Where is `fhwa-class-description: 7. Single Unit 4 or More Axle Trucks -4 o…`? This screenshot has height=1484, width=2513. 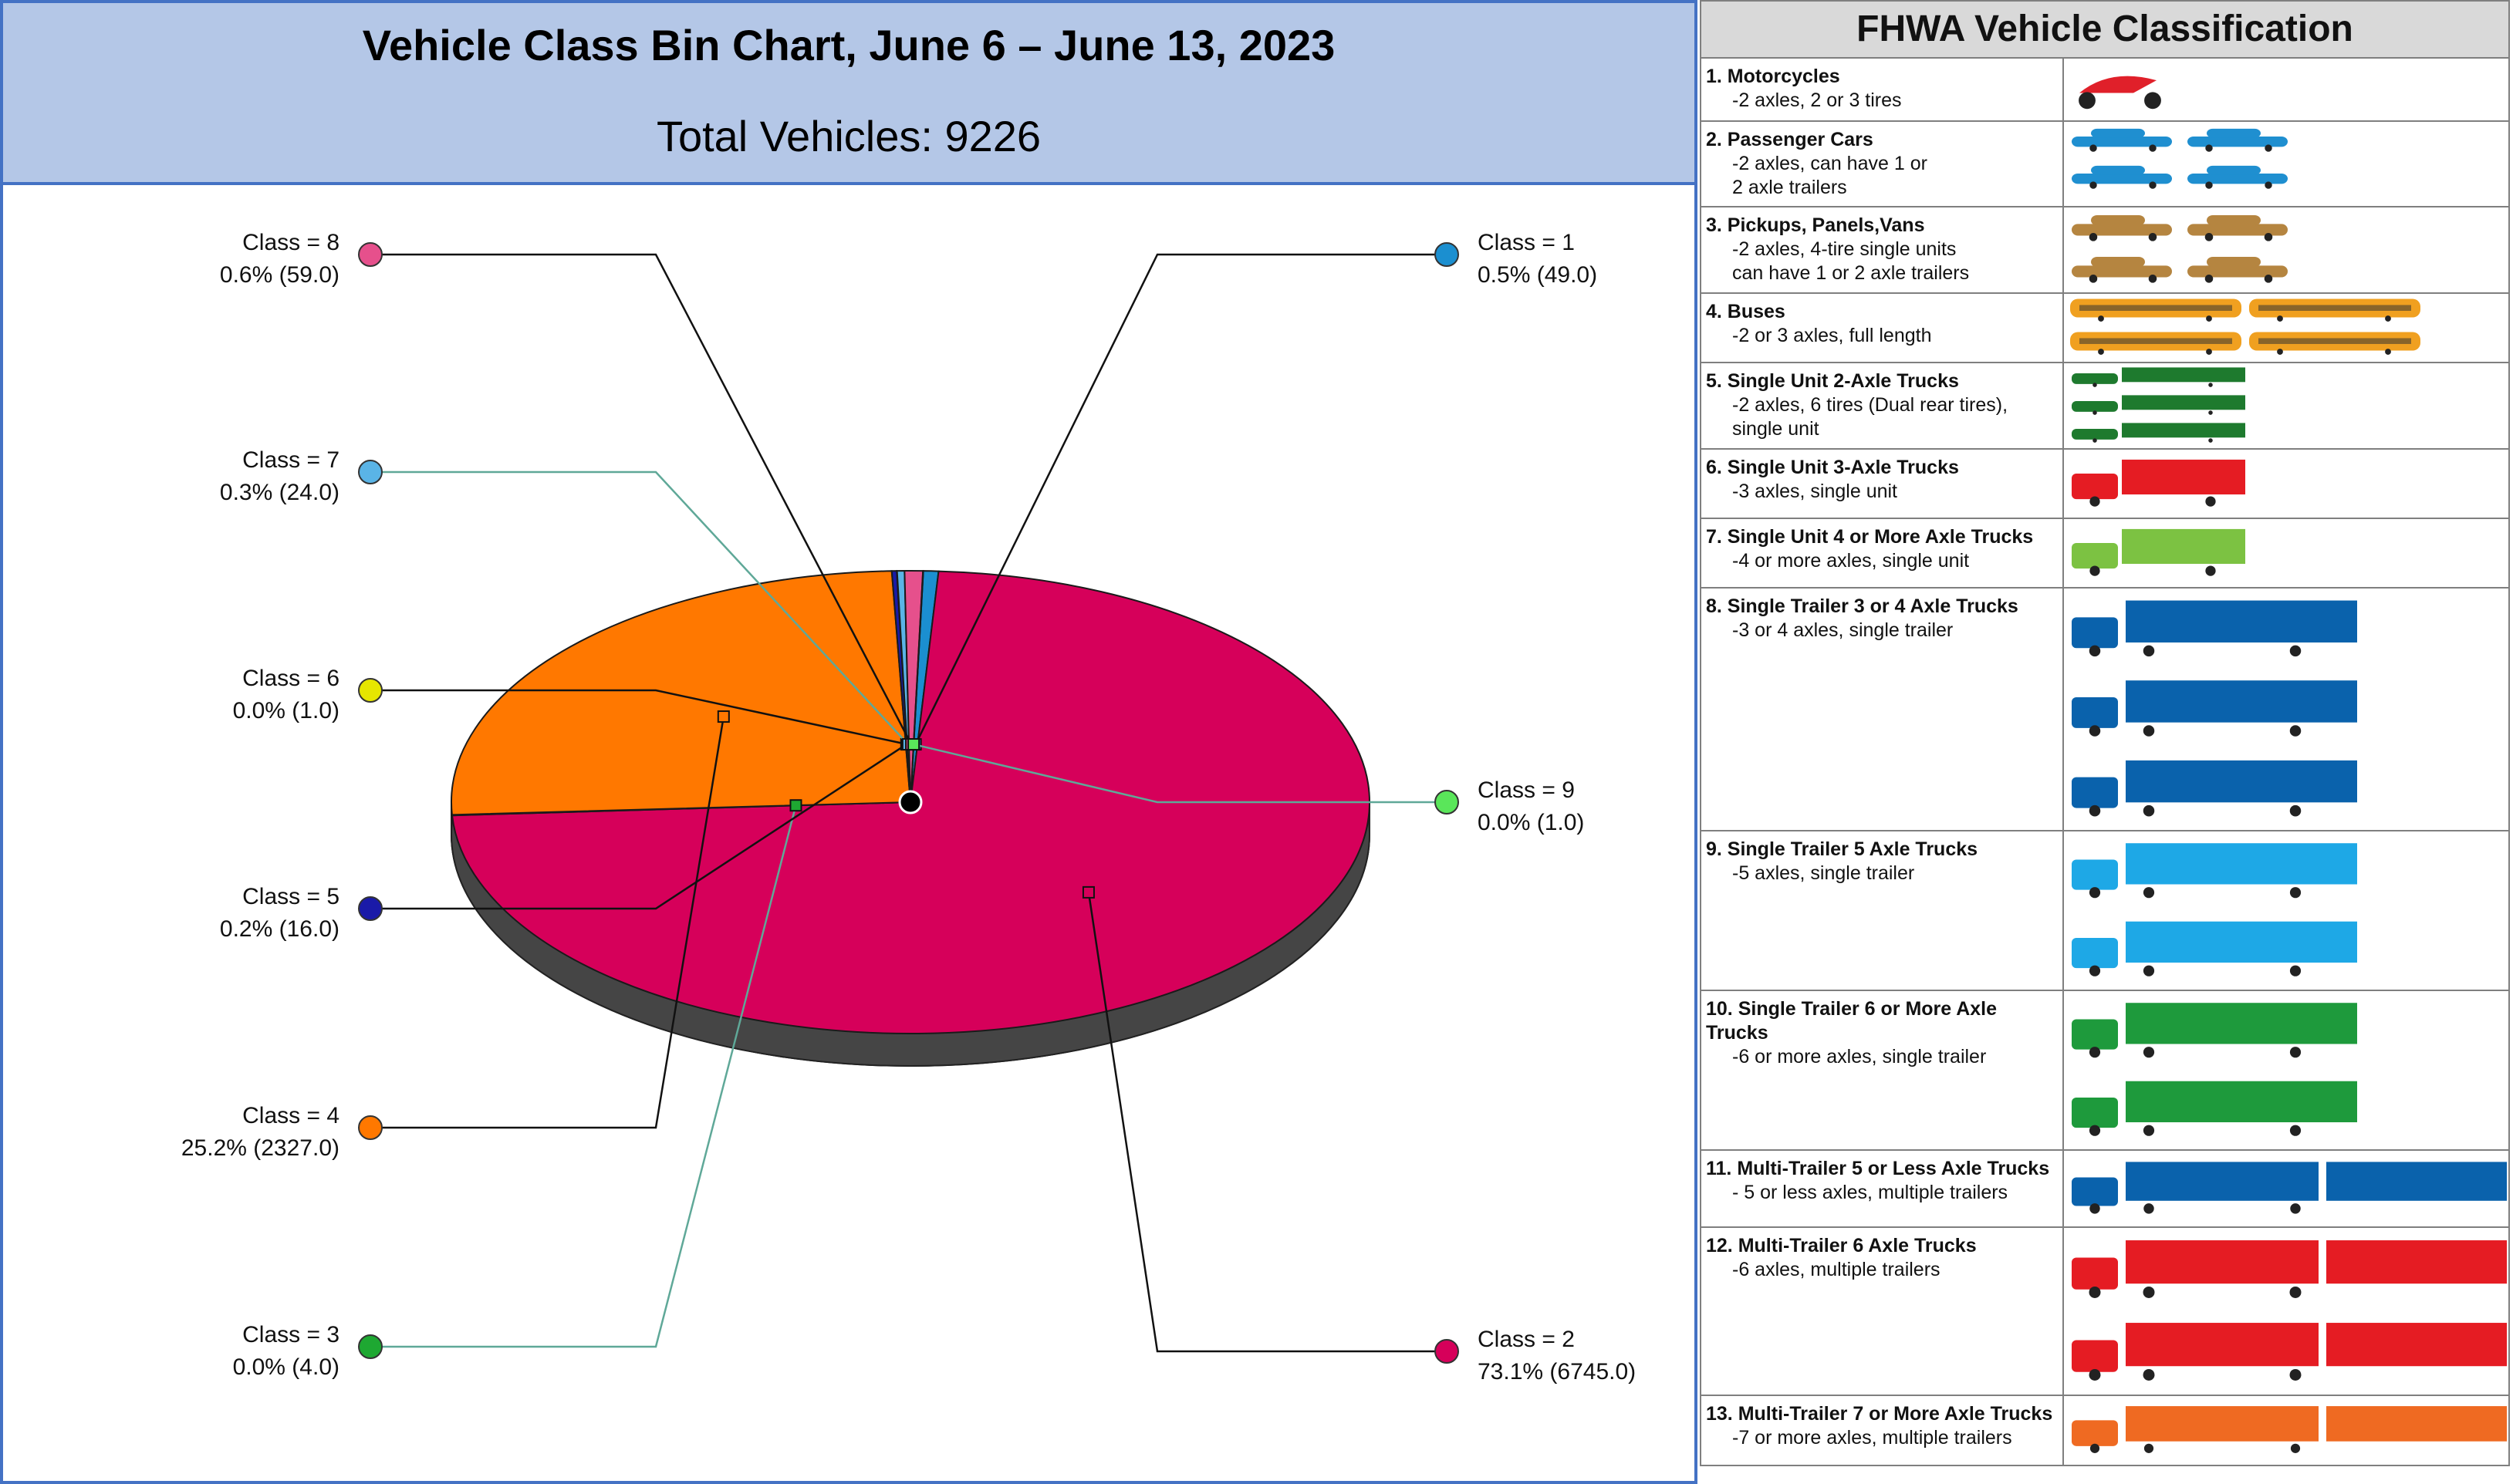 fhwa-class-description: 7. Single Unit 4 or More Axle Trucks -4 o… is located at coordinates (1882, 554).